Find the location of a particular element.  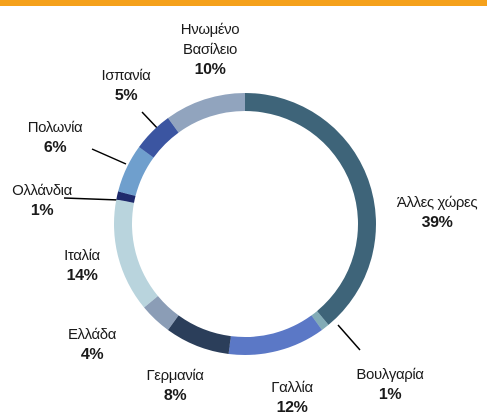

value-label: 4% is located at coordinates (92, 354).